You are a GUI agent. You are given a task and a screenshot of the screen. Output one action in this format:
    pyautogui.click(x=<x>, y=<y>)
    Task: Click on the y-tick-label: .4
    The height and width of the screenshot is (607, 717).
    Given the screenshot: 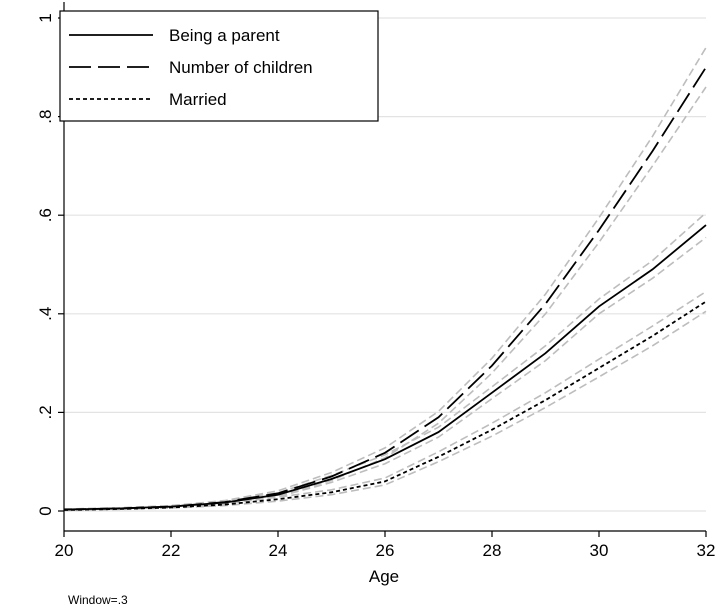 What is the action you would take?
    pyautogui.click(x=45, y=314)
    